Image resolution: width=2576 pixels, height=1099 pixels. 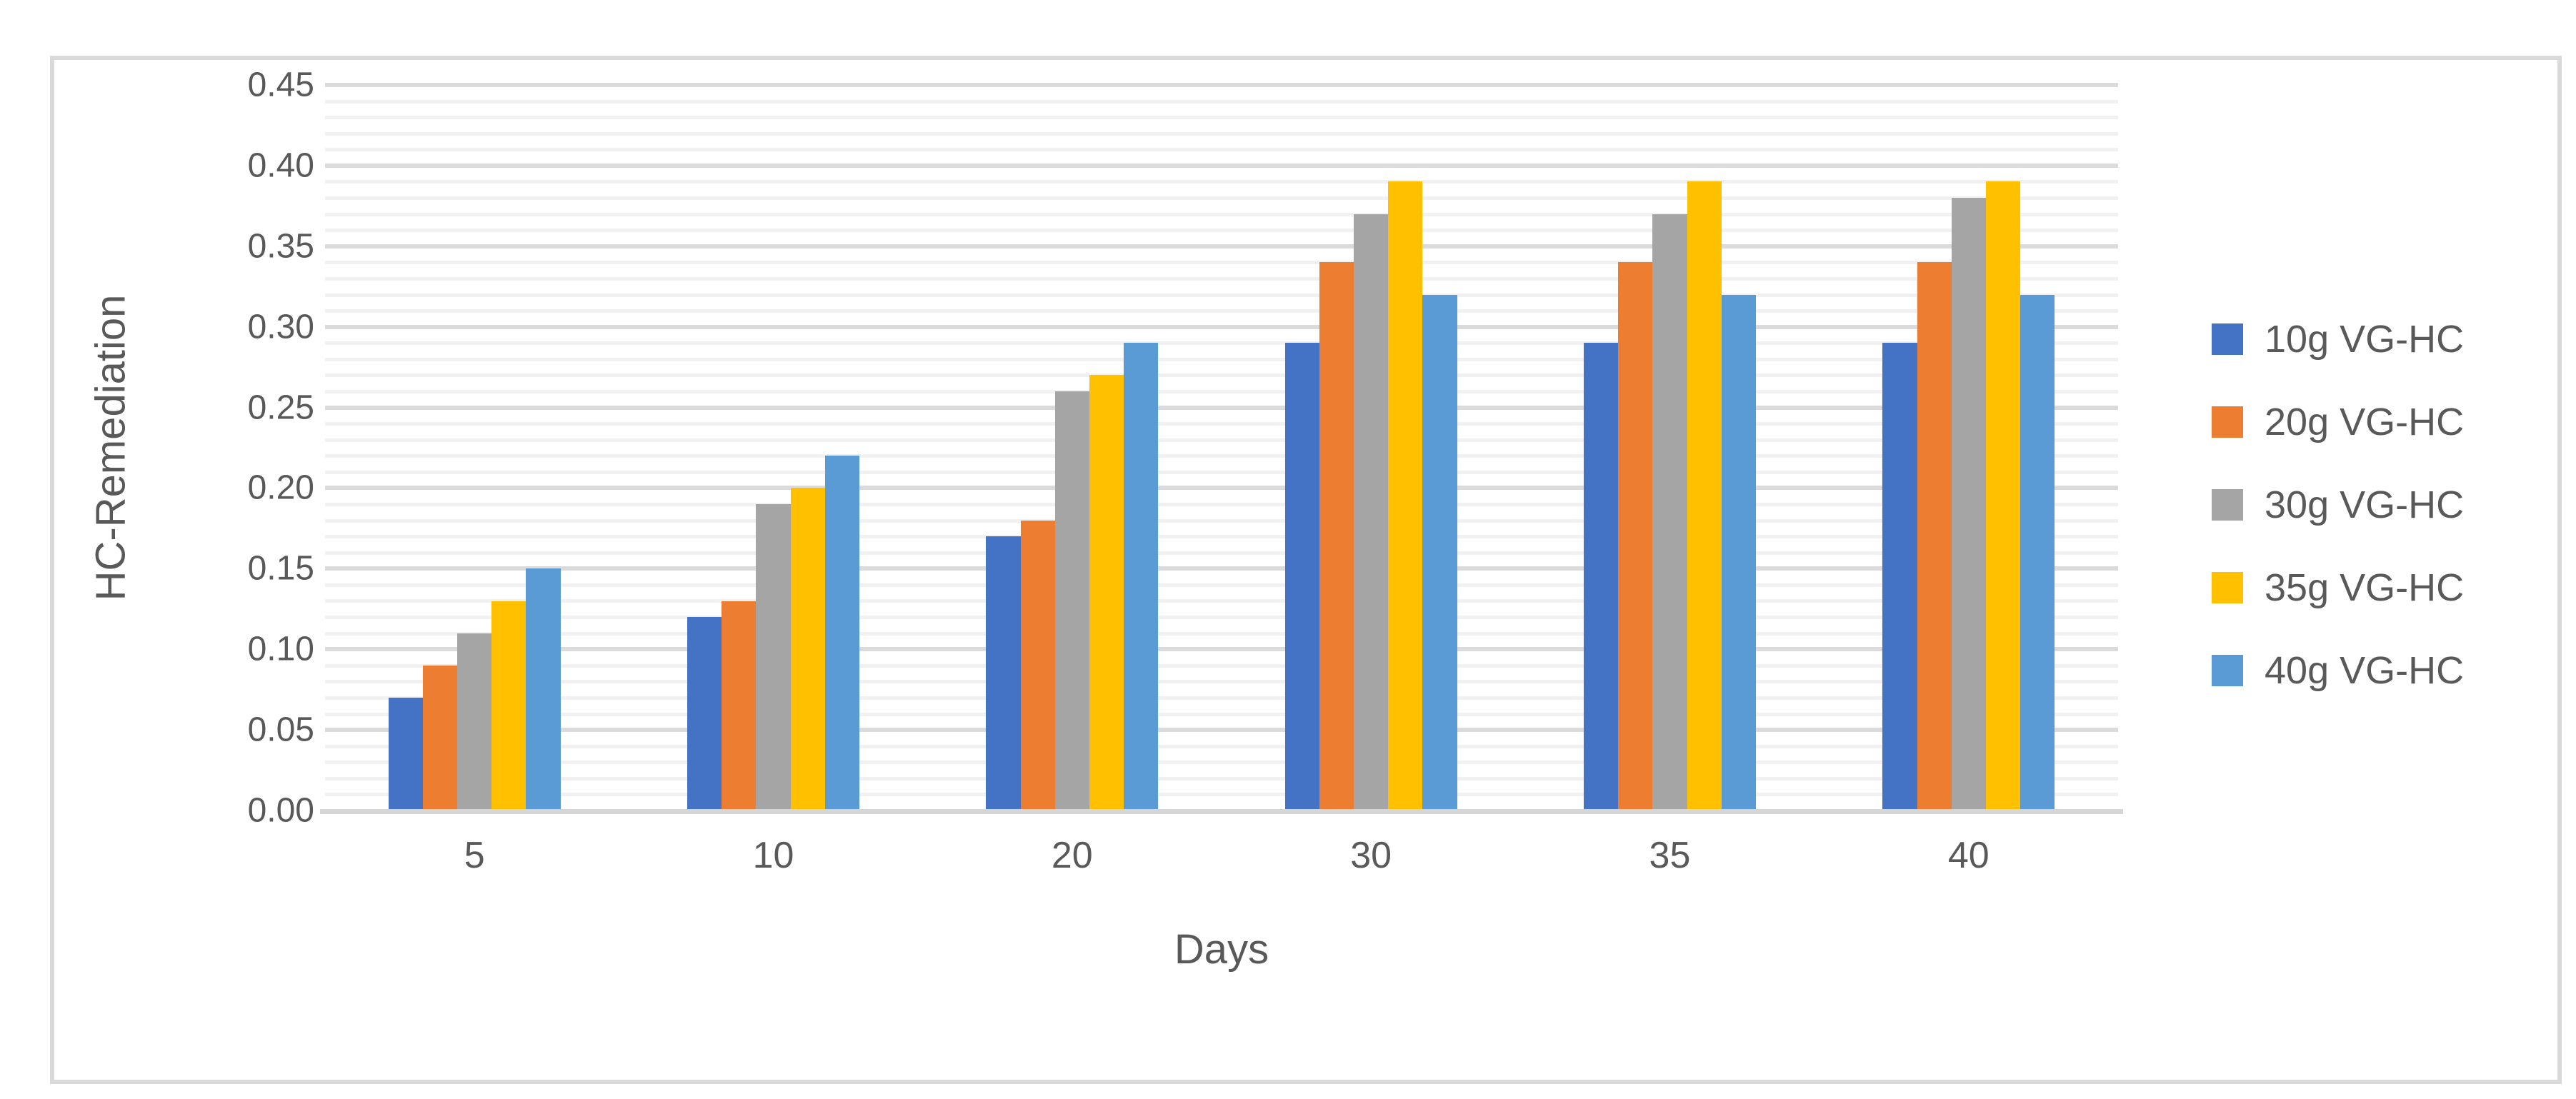 I want to click on x-axis-tick-labels: 5 10 20 30 35 40, so click(x=1221, y=855).